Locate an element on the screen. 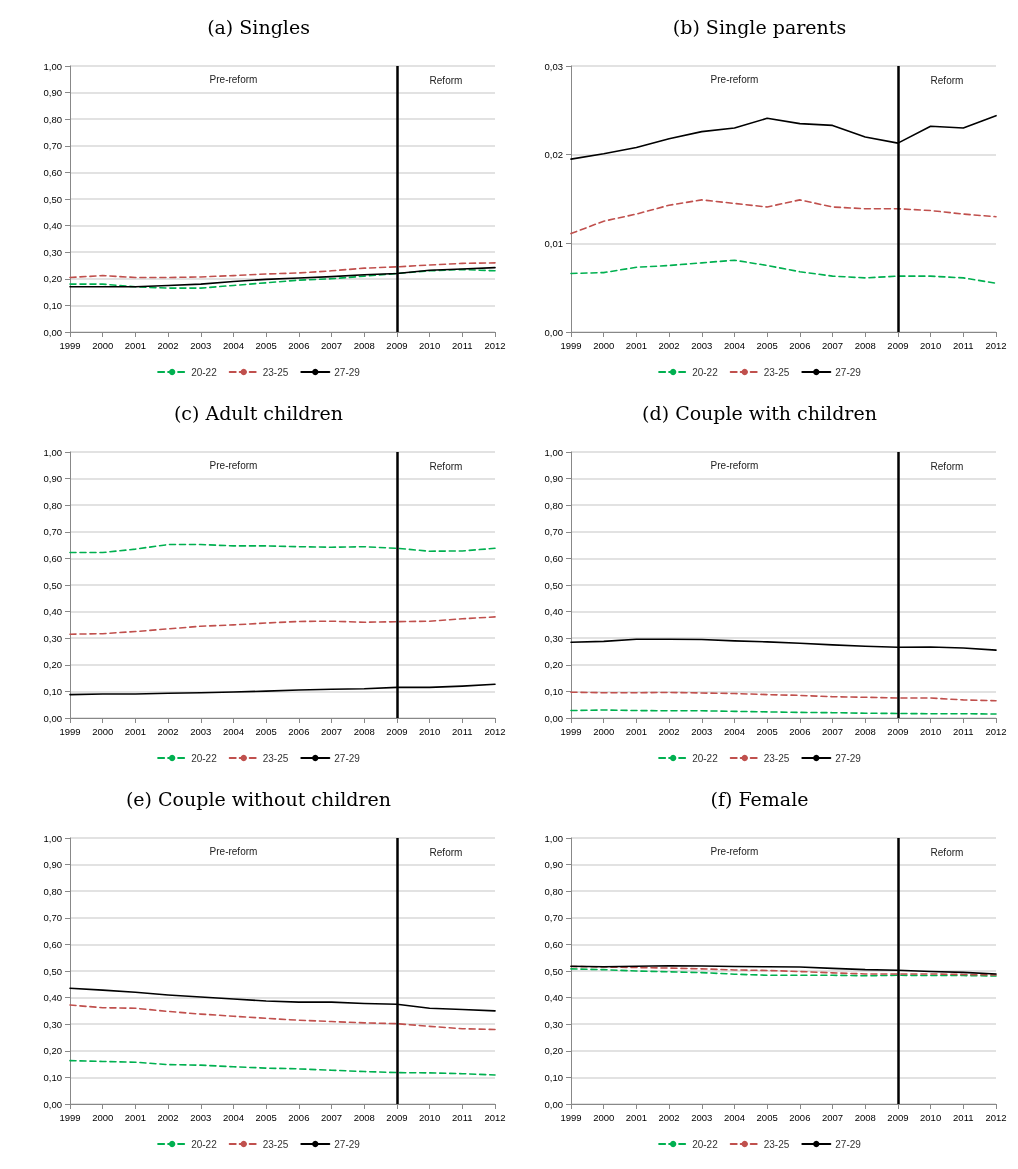 This screenshot has height=1169, width=1018. annotation: Reform is located at coordinates (947, 852).